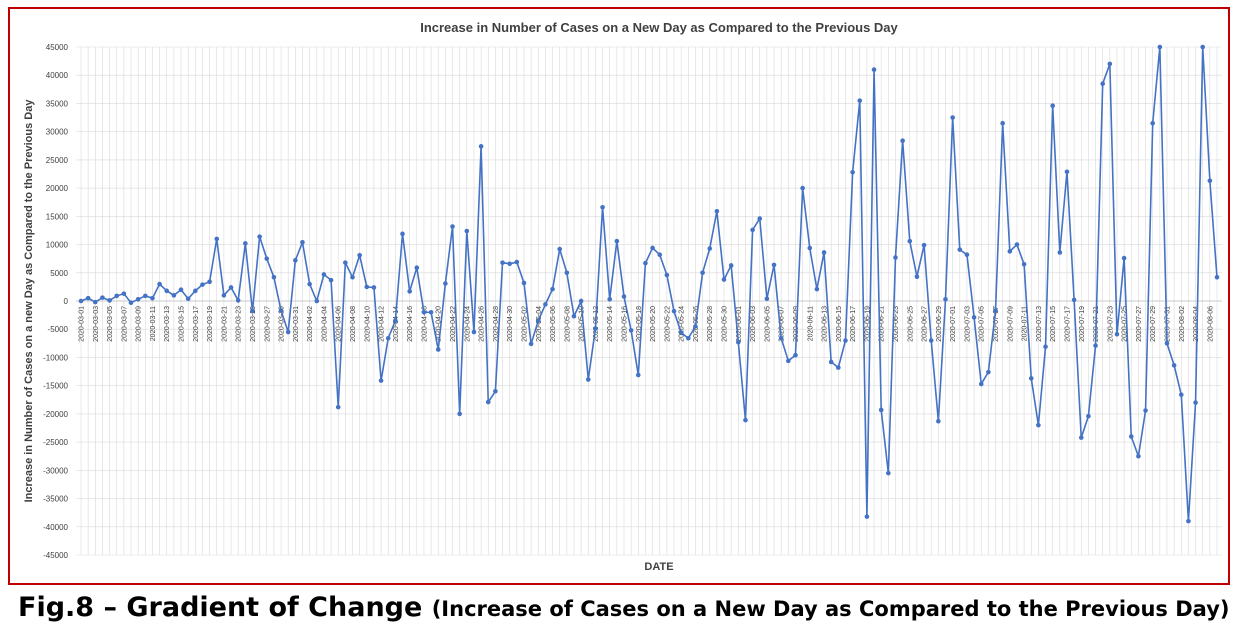 This screenshot has width=1244, height=643. What do you see at coordinates (667, 324) in the screenshot?
I see `x-tick-label: 2020-05-22` at bounding box center [667, 324].